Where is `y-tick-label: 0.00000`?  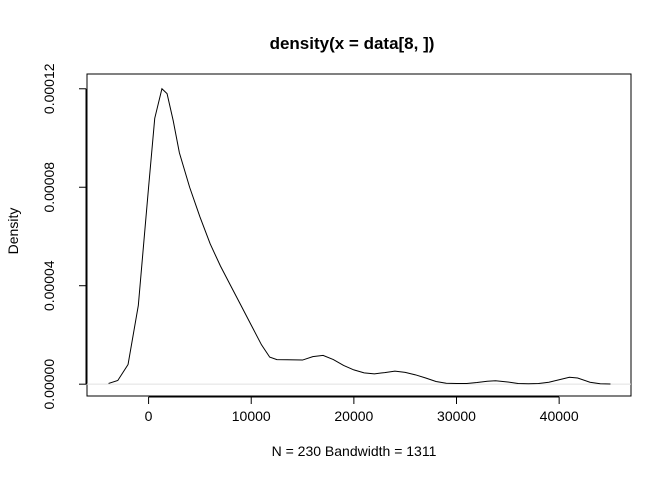
y-tick-label: 0.00000 is located at coordinates (49, 384).